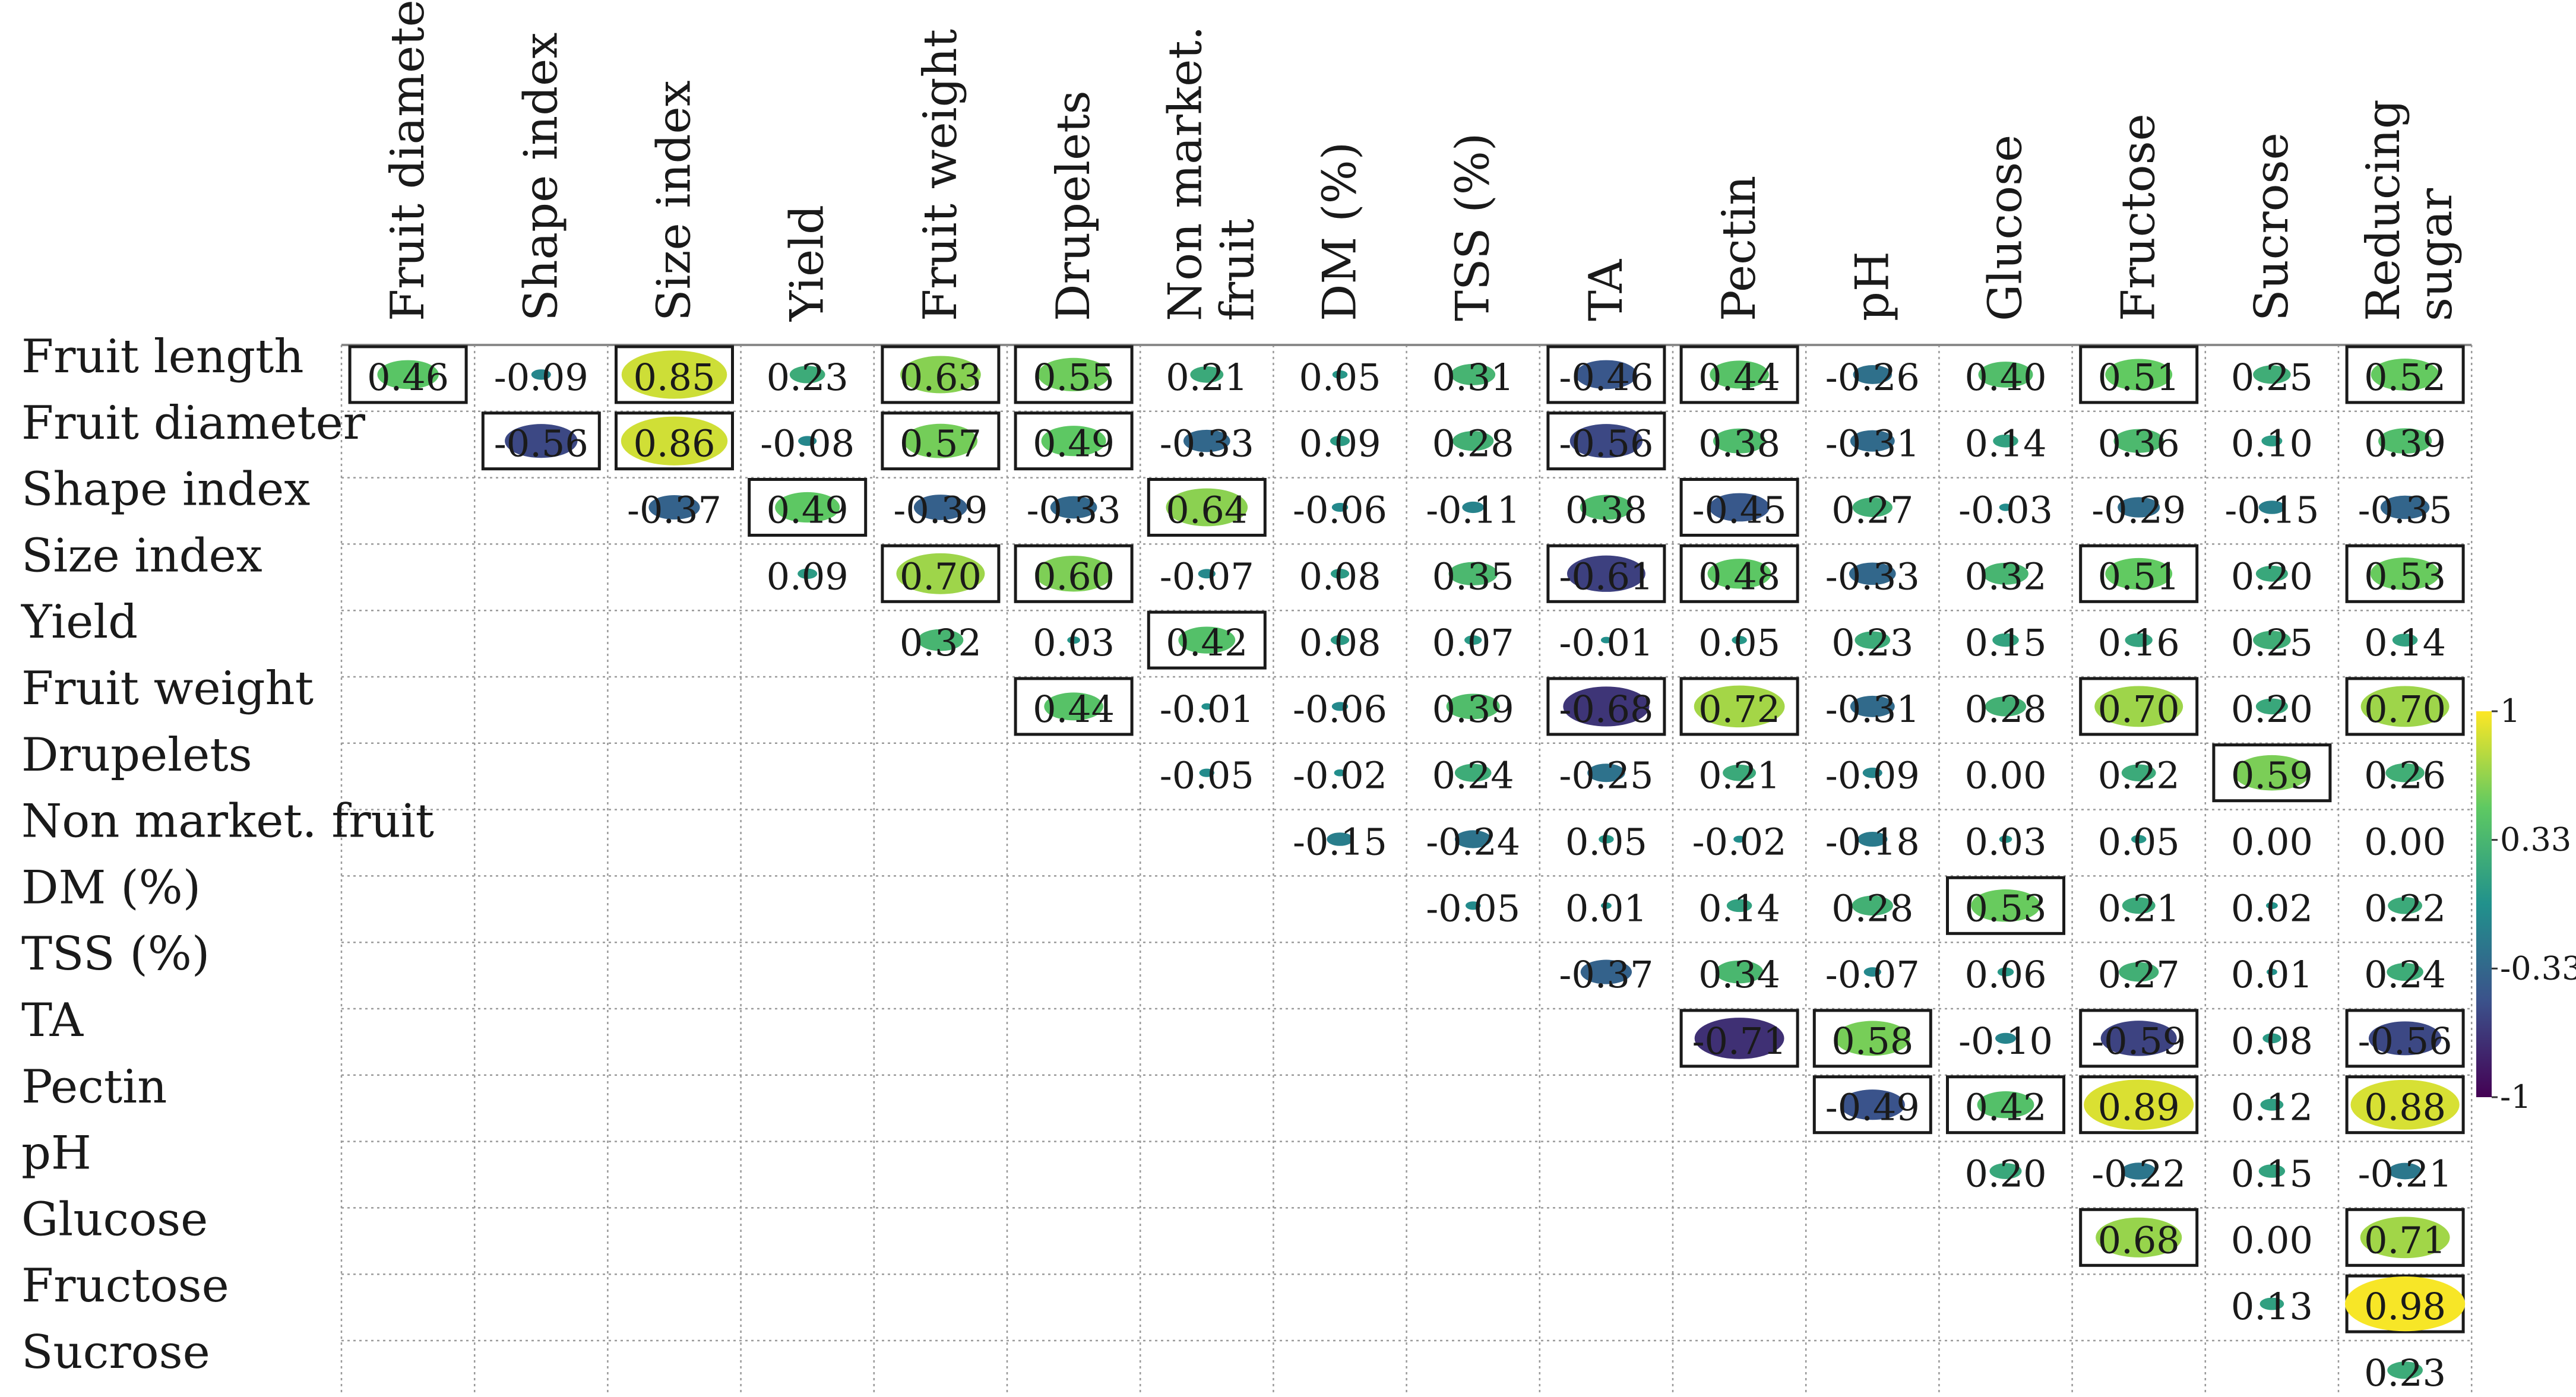 Image resolution: width=2576 pixels, height=1397 pixels. I want to click on colorbar-tick-label: 1, so click(2510, 711).